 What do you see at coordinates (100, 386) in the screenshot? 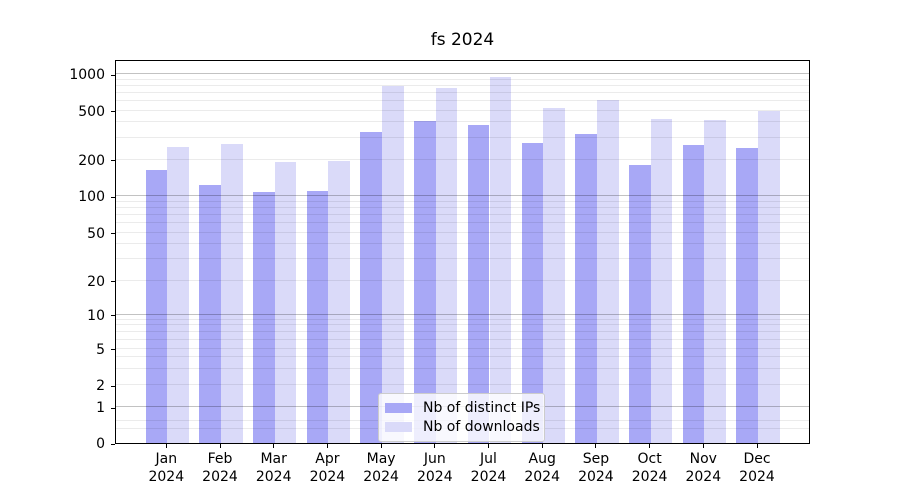
I see `y-tick-label: 2` at bounding box center [100, 386].